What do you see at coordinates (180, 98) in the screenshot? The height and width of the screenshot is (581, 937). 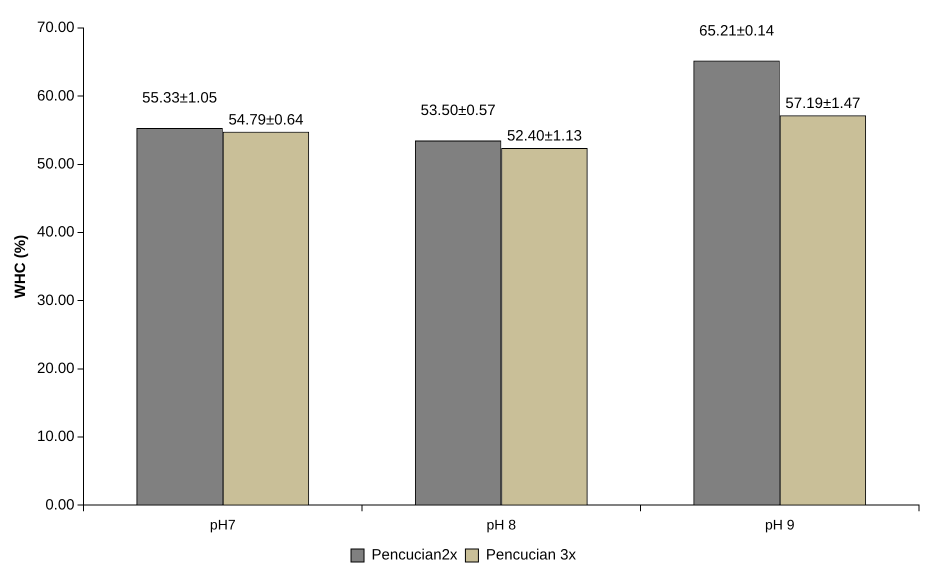 I see `data-label: 55.33±1.05` at bounding box center [180, 98].